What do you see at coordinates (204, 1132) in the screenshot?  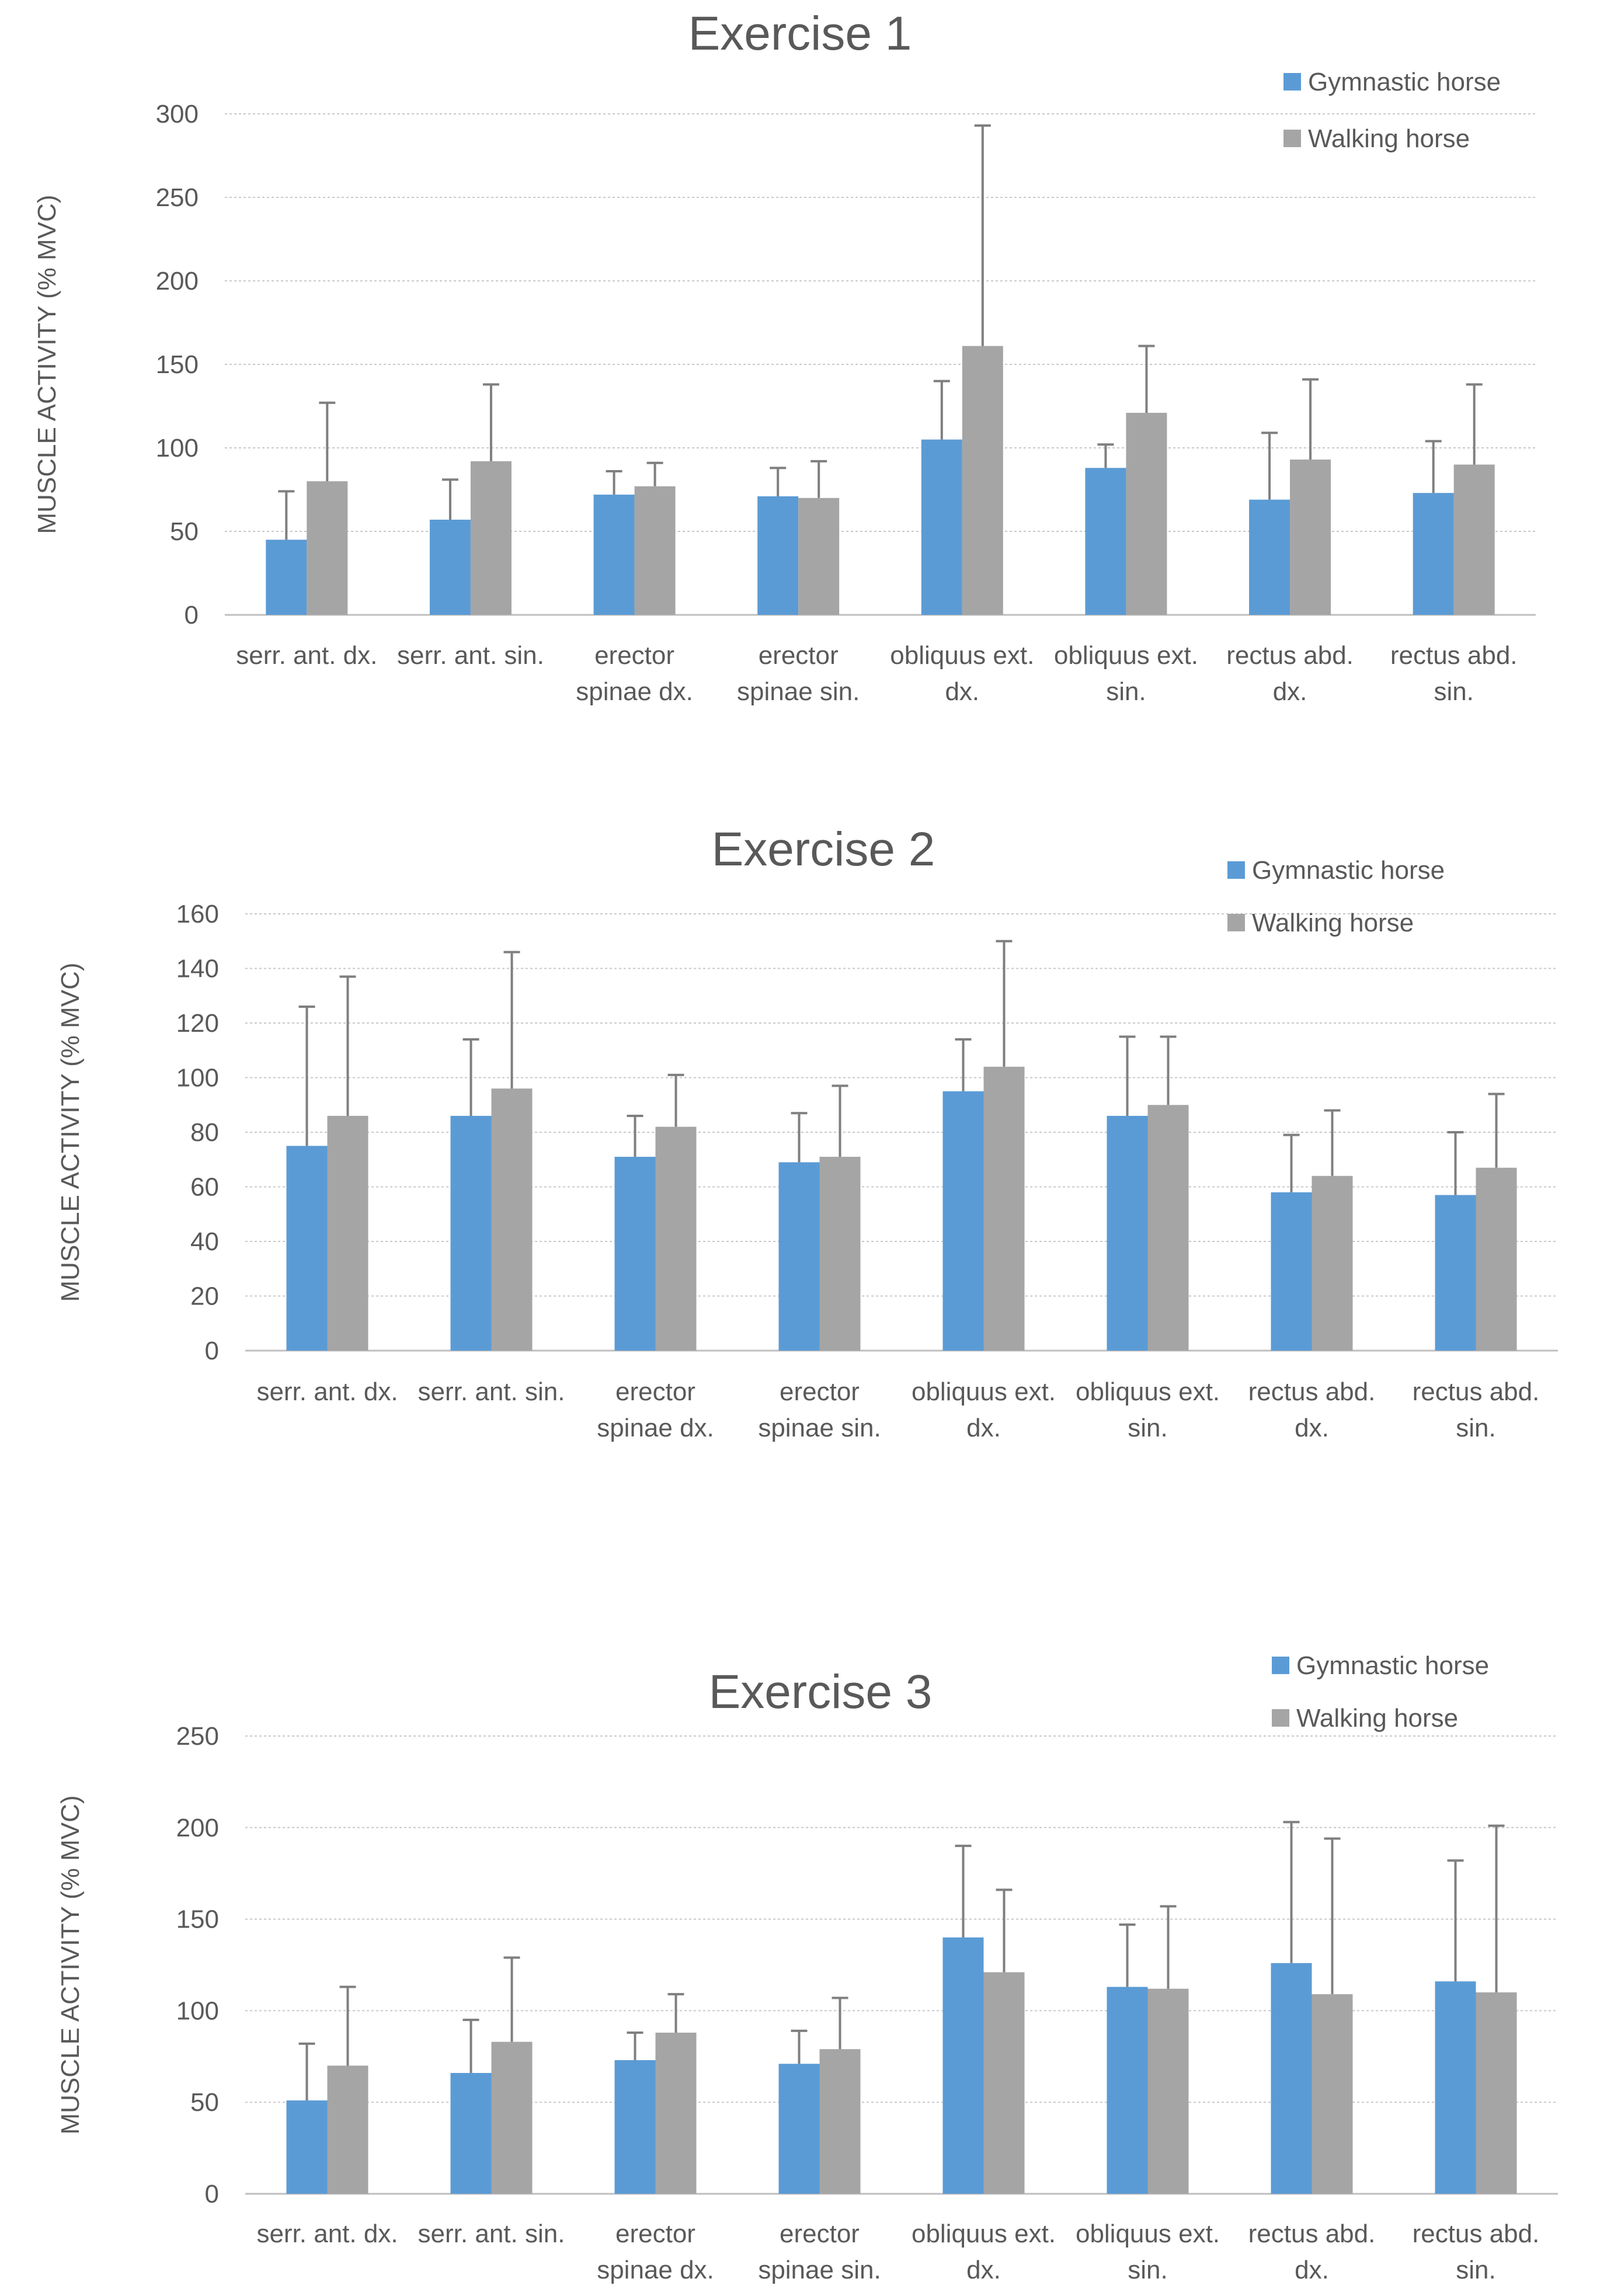 I see `y-tick-label: 80` at bounding box center [204, 1132].